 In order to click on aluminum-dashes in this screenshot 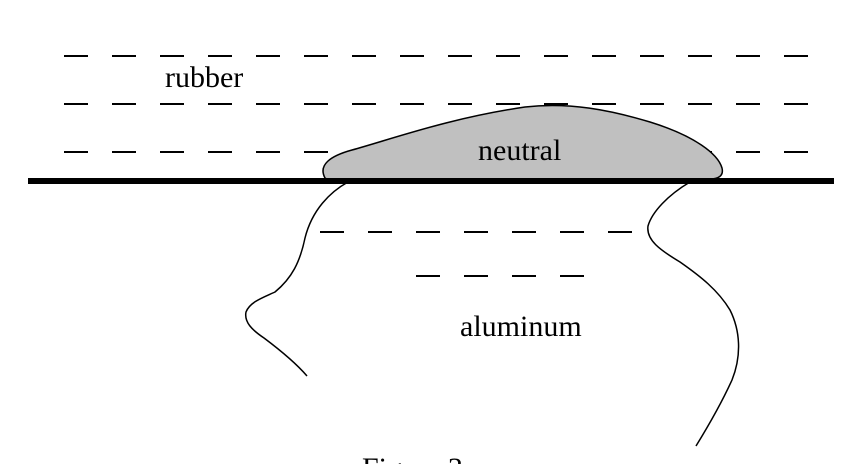, I will do `click(481, 254)`.